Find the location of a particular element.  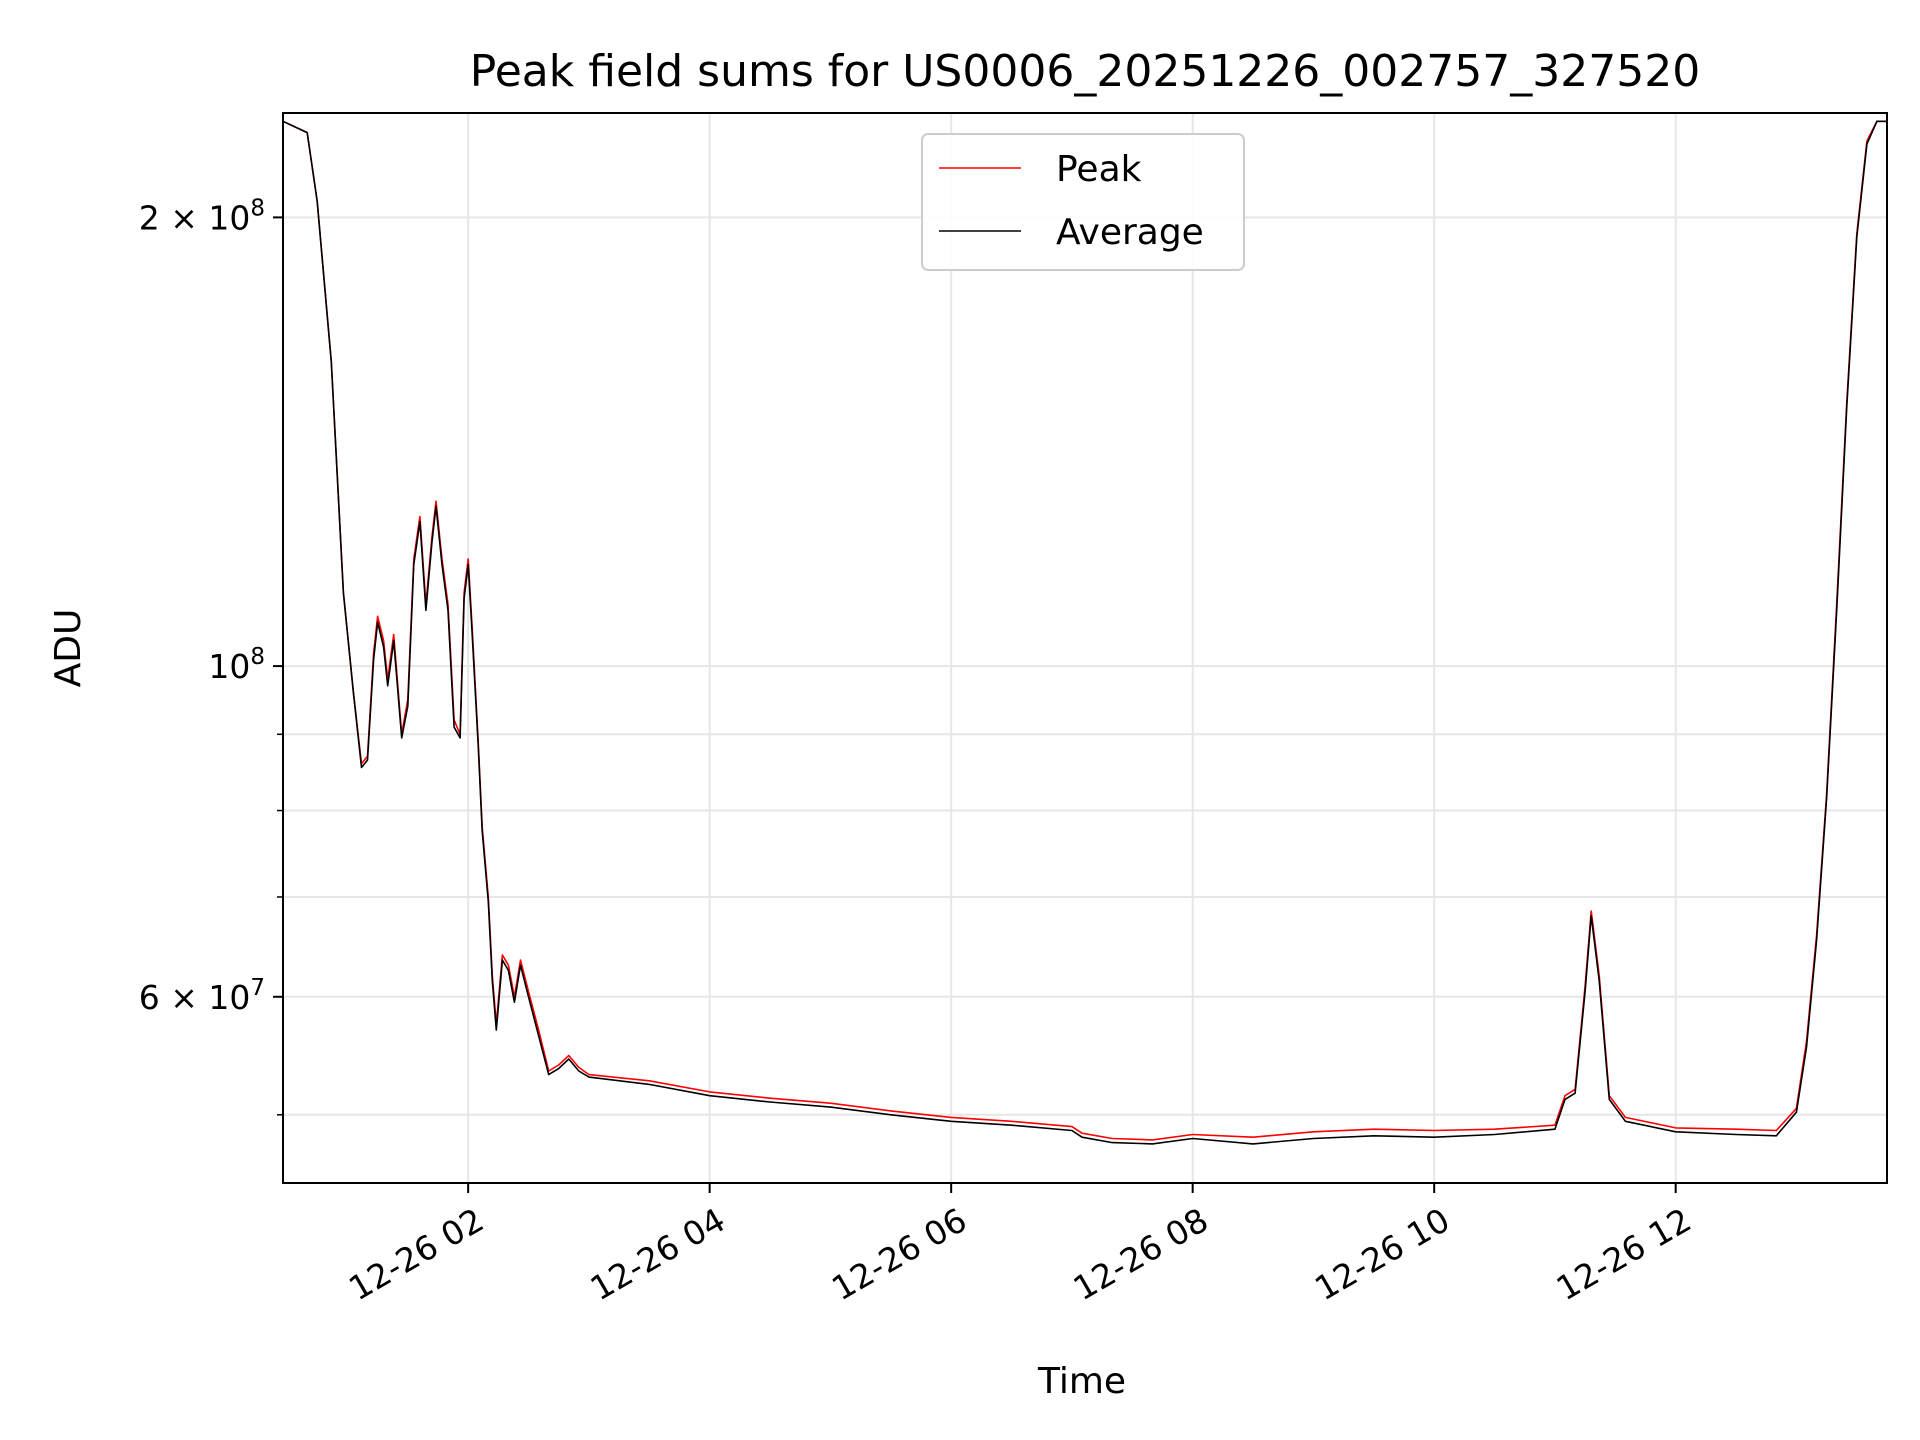

y-tick-label: 6 × 107 is located at coordinates (202, 996).